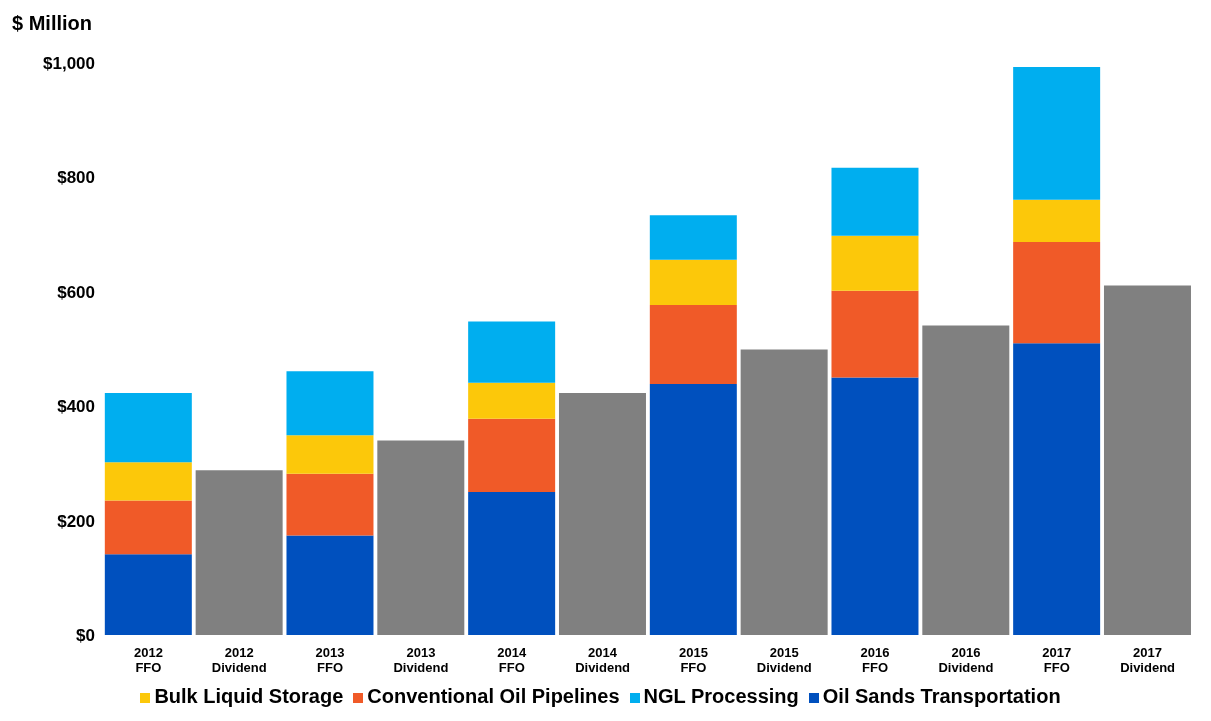 This screenshot has width=1211, height=721. I want to click on y-tick-label: $1,000, so click(69, 64).